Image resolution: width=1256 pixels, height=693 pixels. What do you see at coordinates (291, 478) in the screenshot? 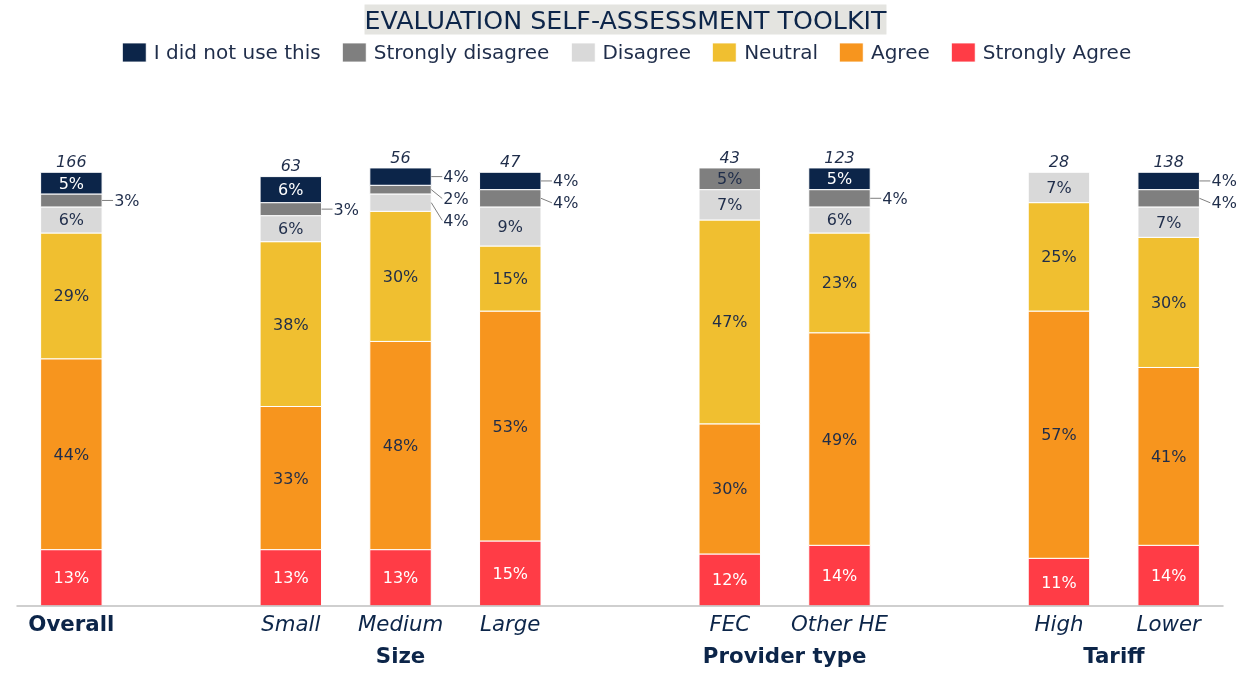
I see `data-label: 33%` at bounding box center [291, 478].